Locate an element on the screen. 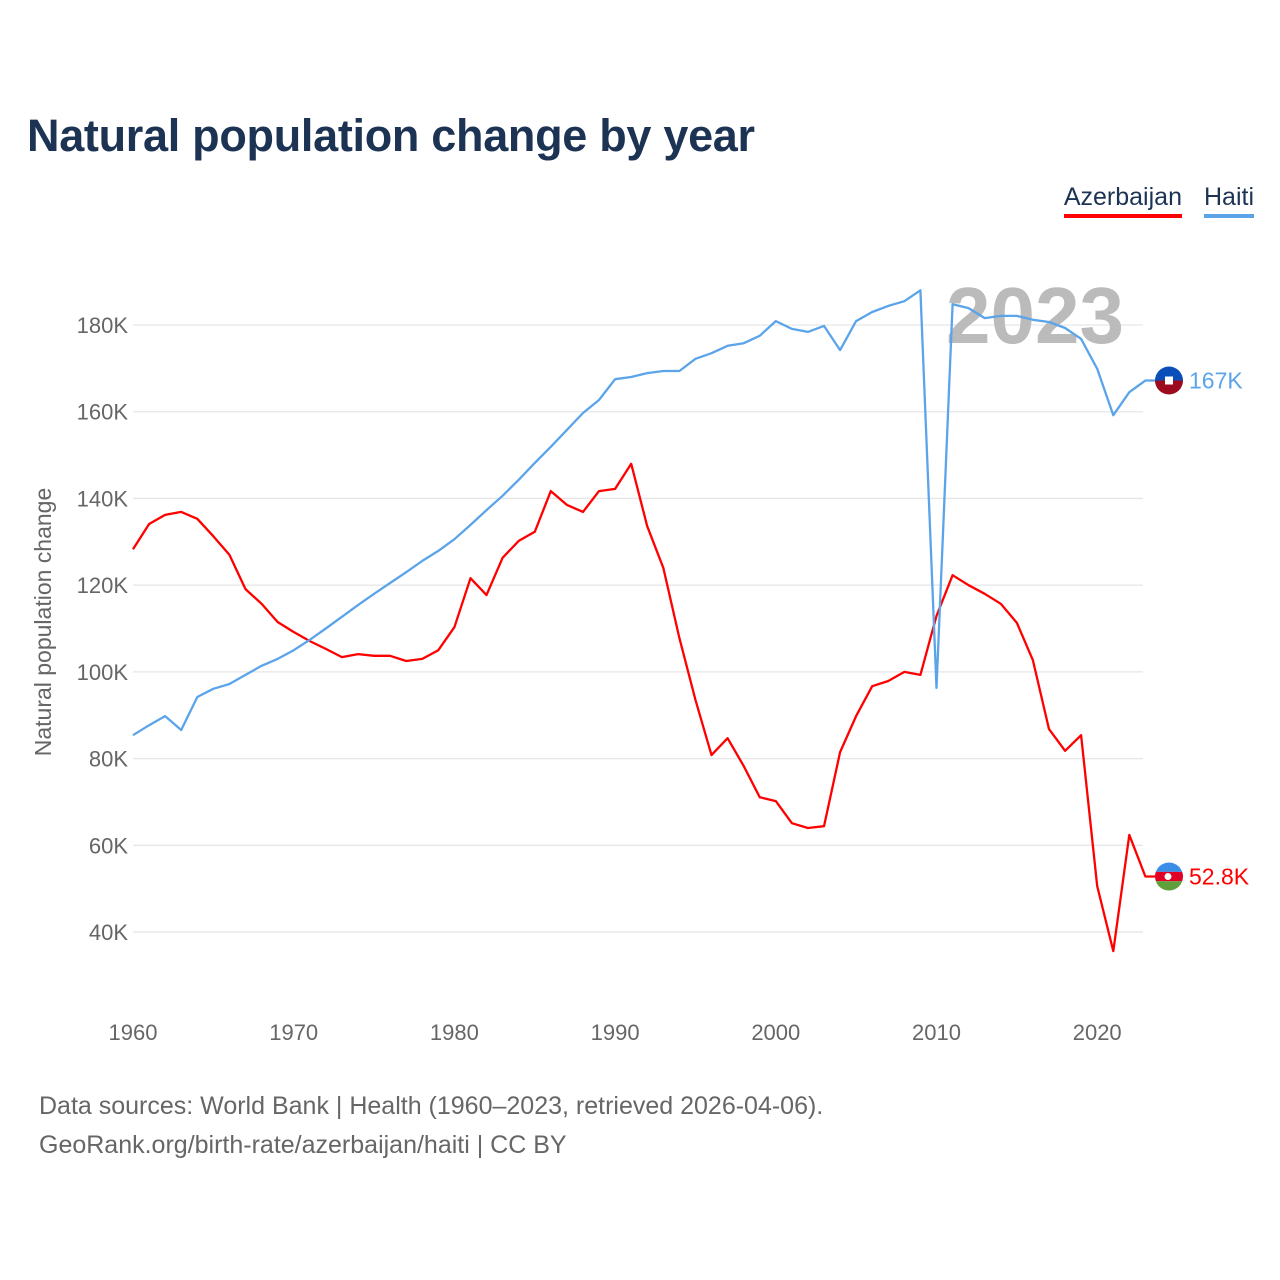 The image size is (1280, 1280). end-value-label: 167K is located at coordinates (1216, 381).